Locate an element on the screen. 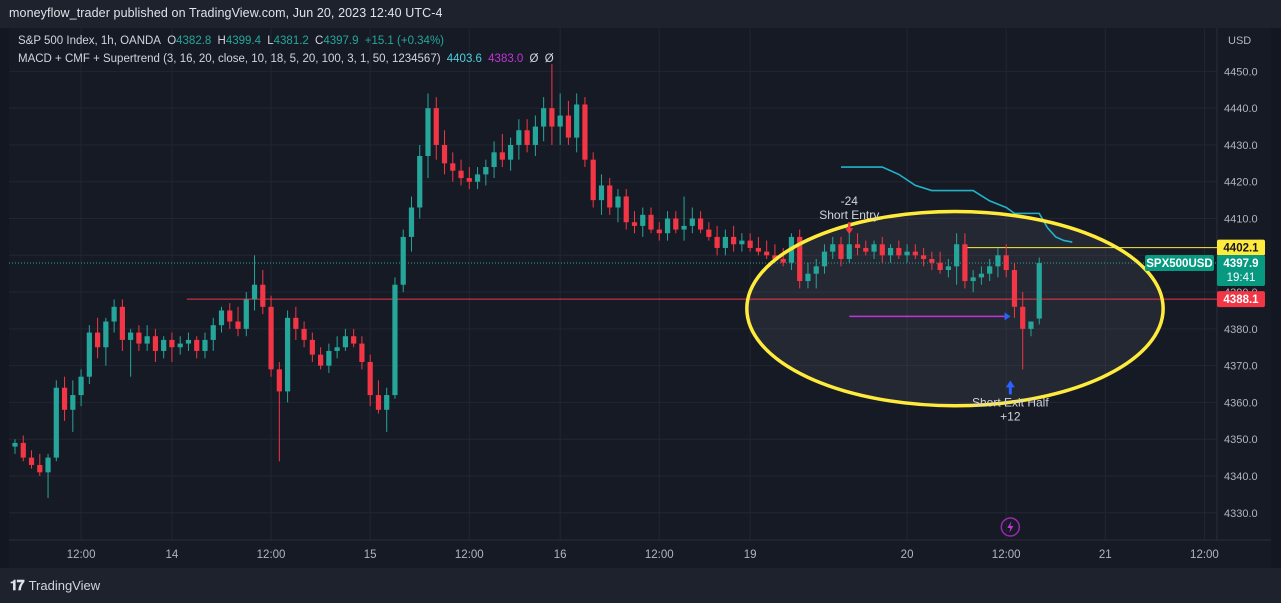 The width and height of the screenshot is (1281, 603). y-tick-label: 4420.0 is located at coordinates (1241, 183).